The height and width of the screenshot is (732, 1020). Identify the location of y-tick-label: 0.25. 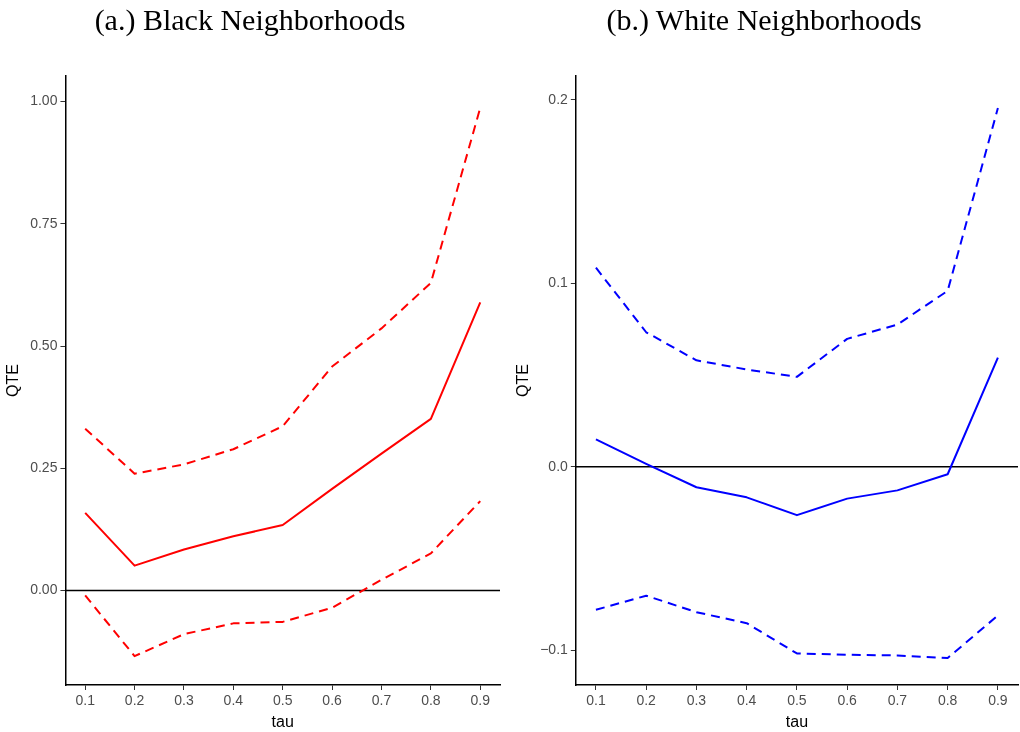
(44, 467).